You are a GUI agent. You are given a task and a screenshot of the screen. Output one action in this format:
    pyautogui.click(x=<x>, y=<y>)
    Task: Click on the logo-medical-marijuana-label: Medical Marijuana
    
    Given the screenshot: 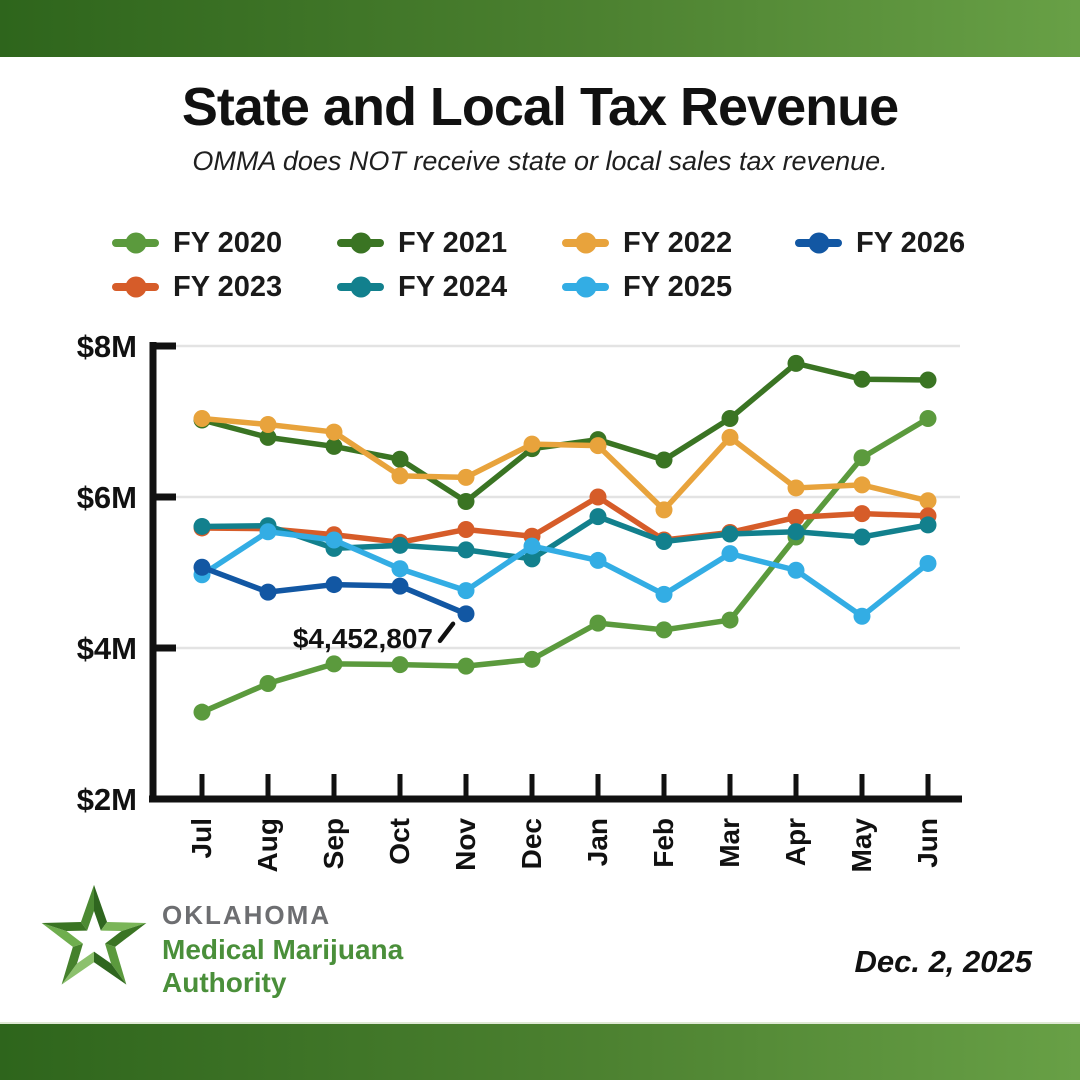 What is the action you would take?
    pyautogui.click(x=283, y=949)
    